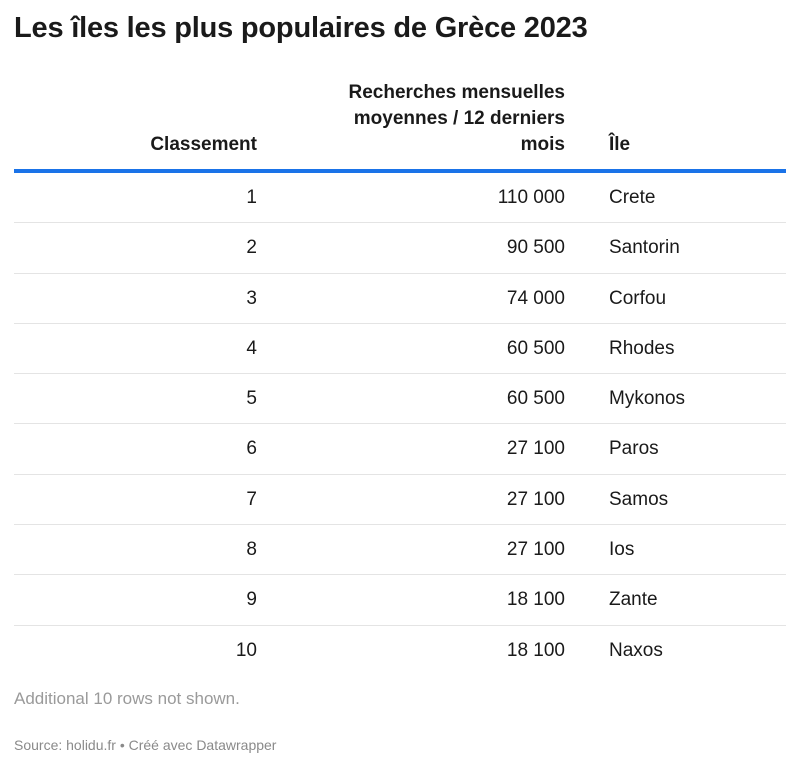 This screenshot has width=800, height=769. What do you see at coordinates (535, 298) in the screenshot?
I see `cell-searches: 74 000` at bounding box center [535, 298].